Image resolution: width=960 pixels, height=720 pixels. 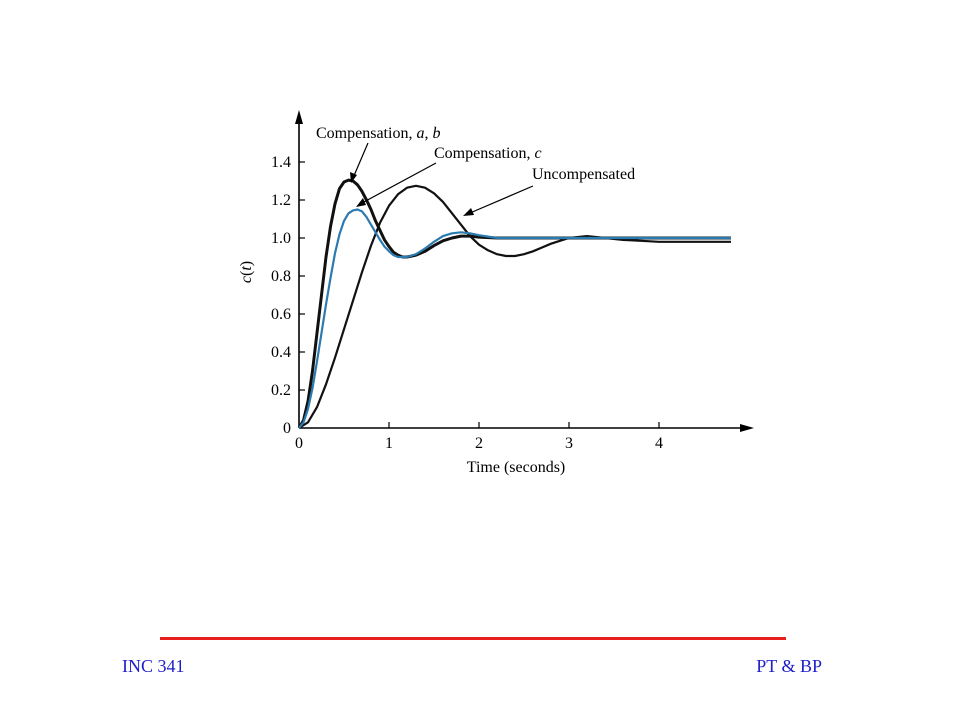 I want to click on x-tick-label: 0, so click(x=299, y=443).